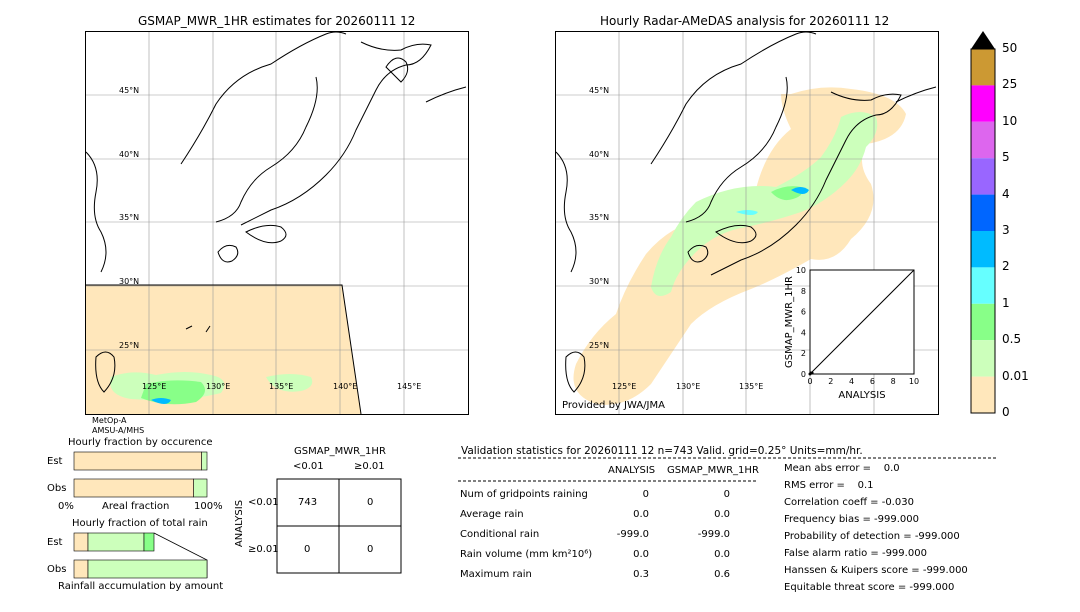  Describe the element at coordinates (861, 395) in the screenshot. I see `scatter-xlabel: ANALYSIS` at that location.